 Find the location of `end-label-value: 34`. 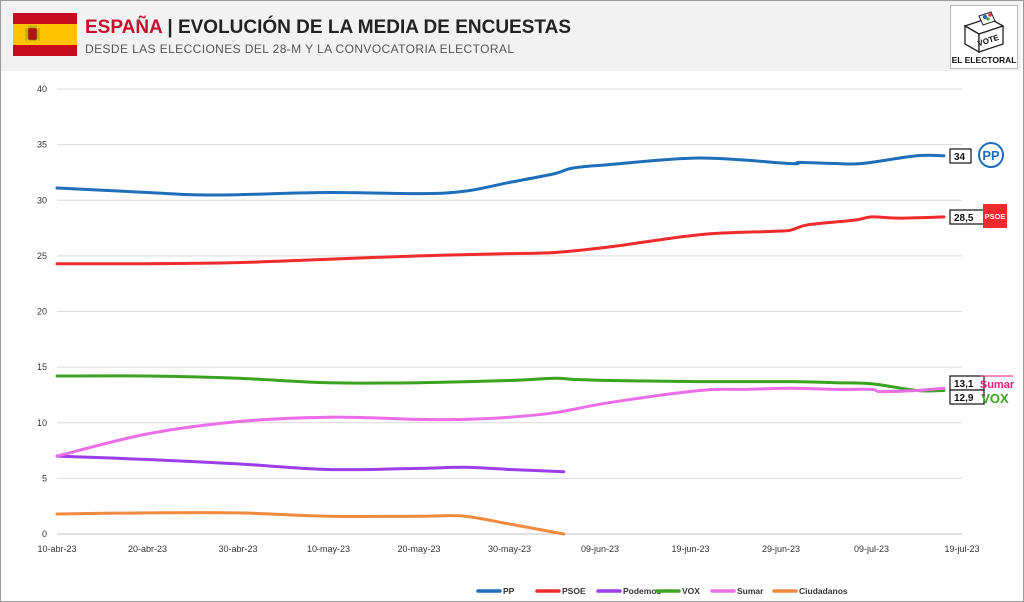

end-label-value: 34 is located at coordinates (960, 157).